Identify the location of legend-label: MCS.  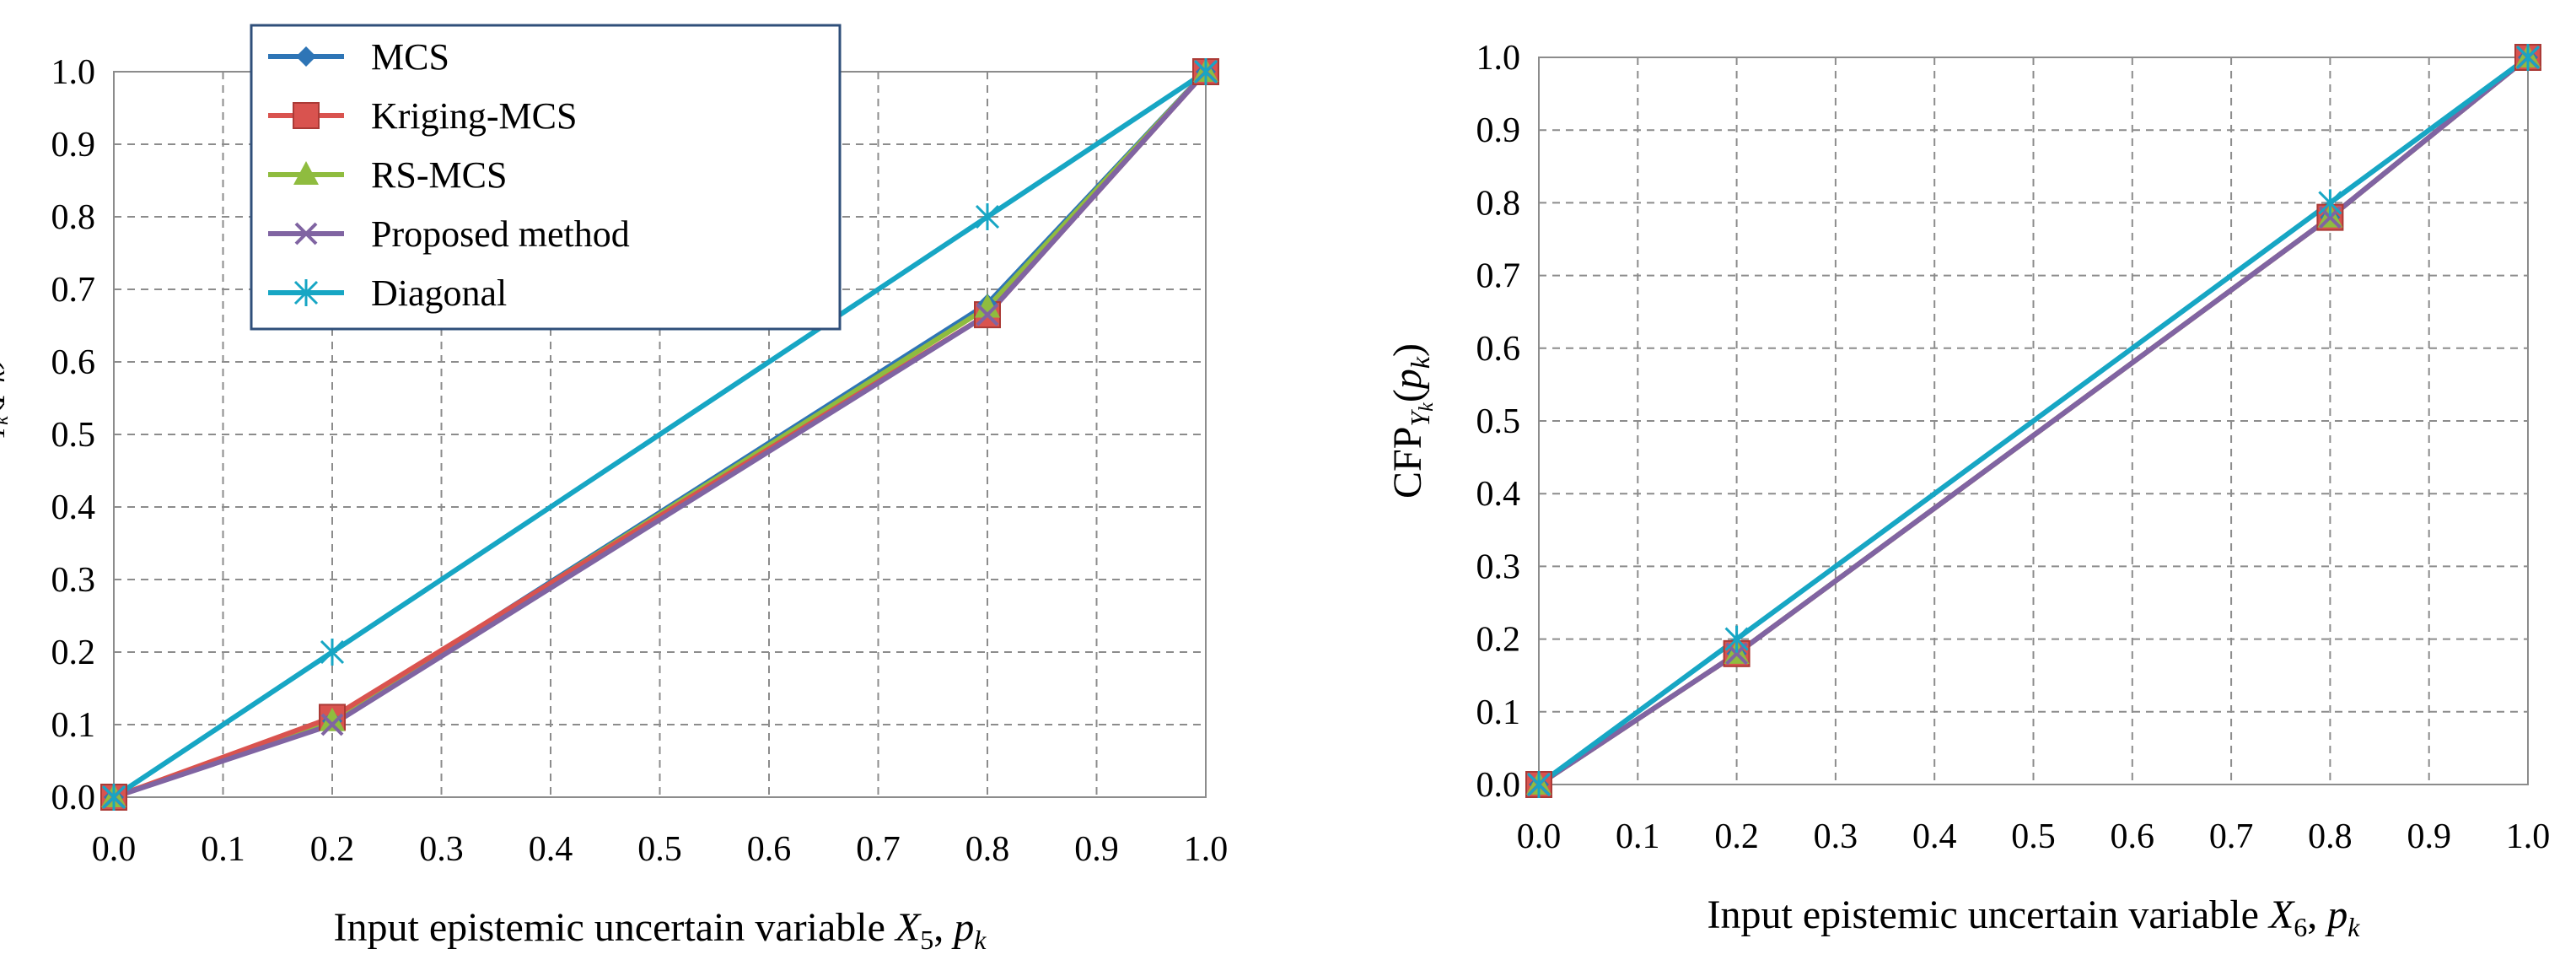
(410, 57).